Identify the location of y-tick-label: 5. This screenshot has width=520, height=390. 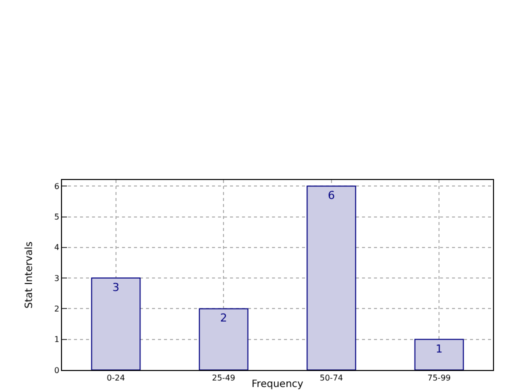
(57, 217).